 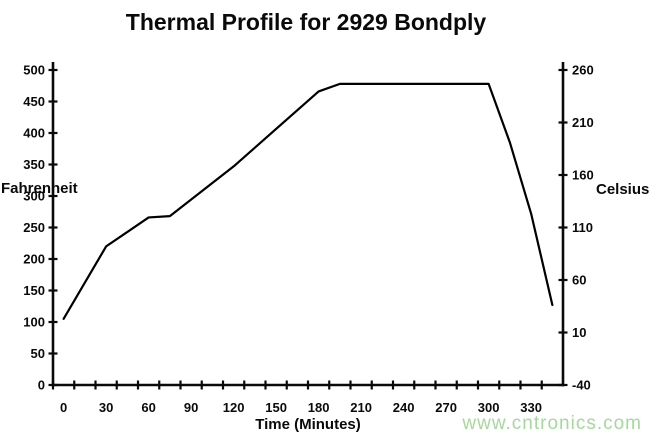 What do you see at coordinates (34, 101) in the screenshot?
I see `left-axis-tick-label: 450` at bounding box center [34, 101].